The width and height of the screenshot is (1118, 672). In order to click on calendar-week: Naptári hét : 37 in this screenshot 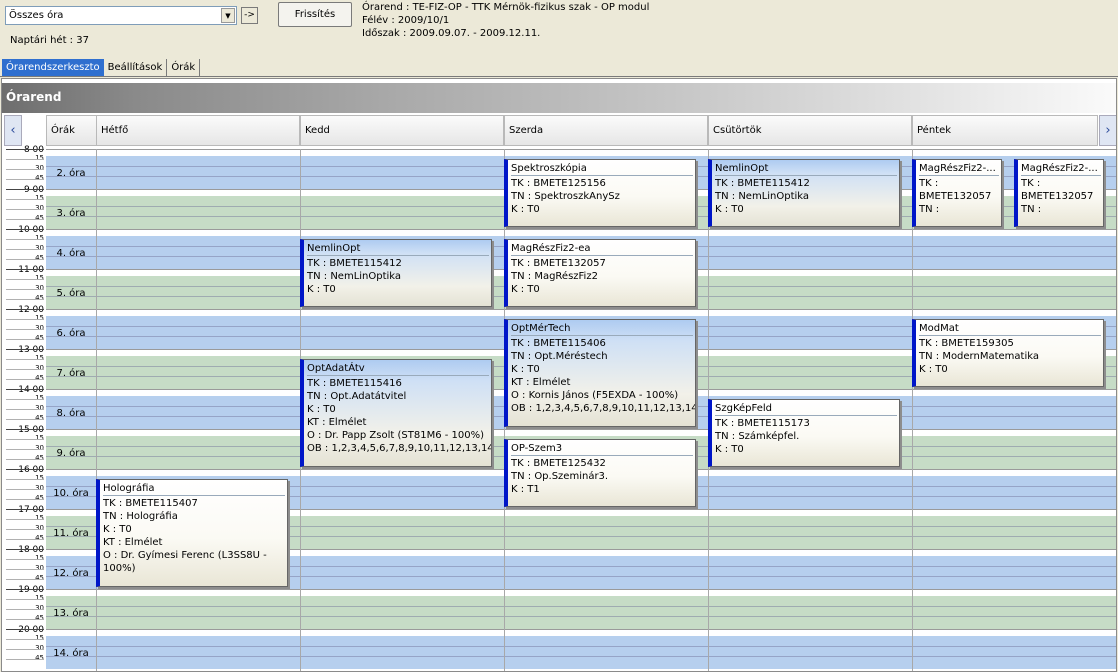, I will do `click(49, 40)`.